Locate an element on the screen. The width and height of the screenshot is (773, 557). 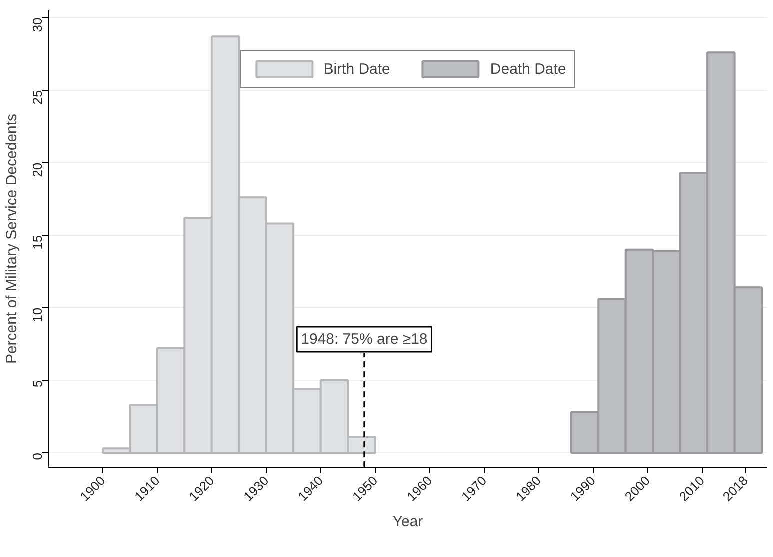
ref-line-label: 1948: 75% are ≥18 is located at coordinates (364, 339).